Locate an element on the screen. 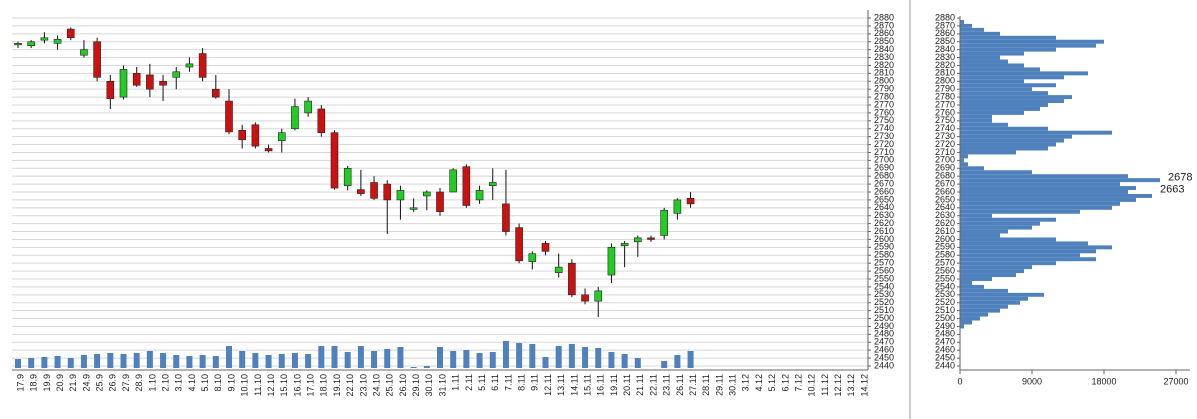  x-tick-label: 9.10 is located at coordinates (231, 383).